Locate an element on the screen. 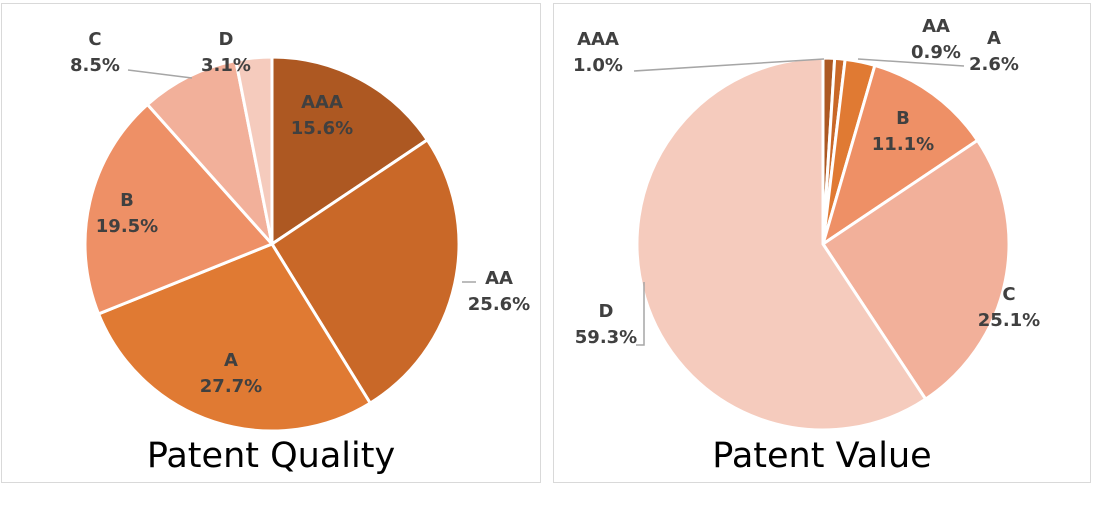 Image resolution: width=1093 pixels, height=507 pixels. patent-quality-slice-aaa is located at coordinates (350, 151).